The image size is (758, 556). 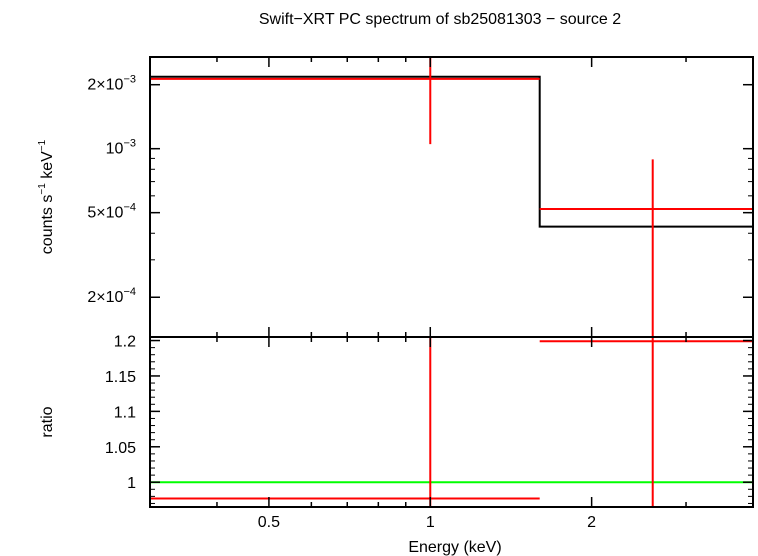 I want to click on y-label-exp1: −1, so click(x=42, y=189).